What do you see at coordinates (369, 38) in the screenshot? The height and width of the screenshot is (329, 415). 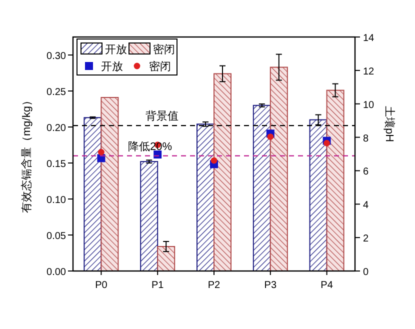 I see `y2-tick-label: 14` at bounding box center [369, 38].